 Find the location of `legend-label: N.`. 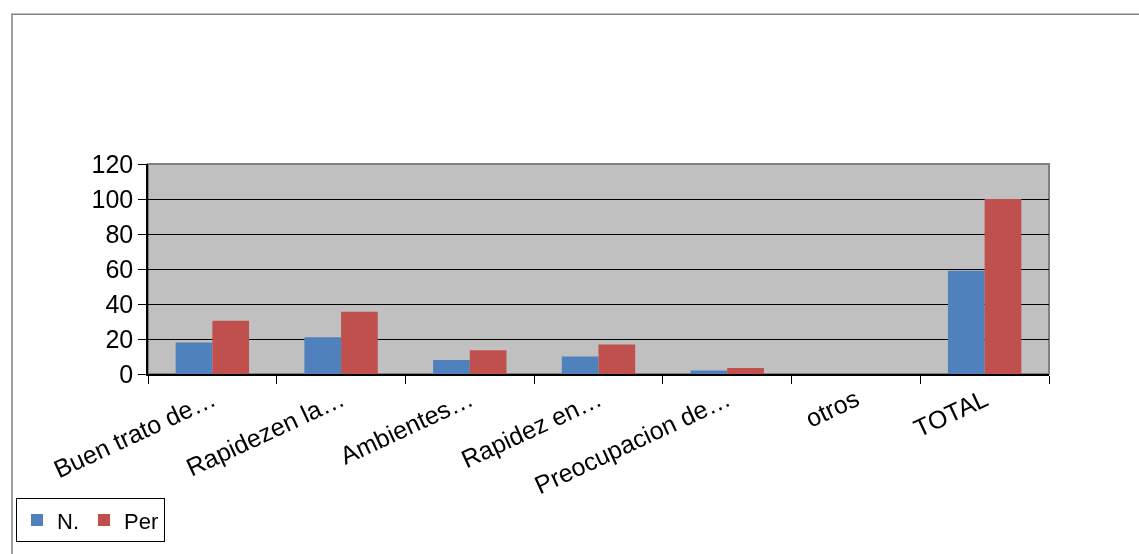

legend-label: N. is located at coordinates (68, 521).